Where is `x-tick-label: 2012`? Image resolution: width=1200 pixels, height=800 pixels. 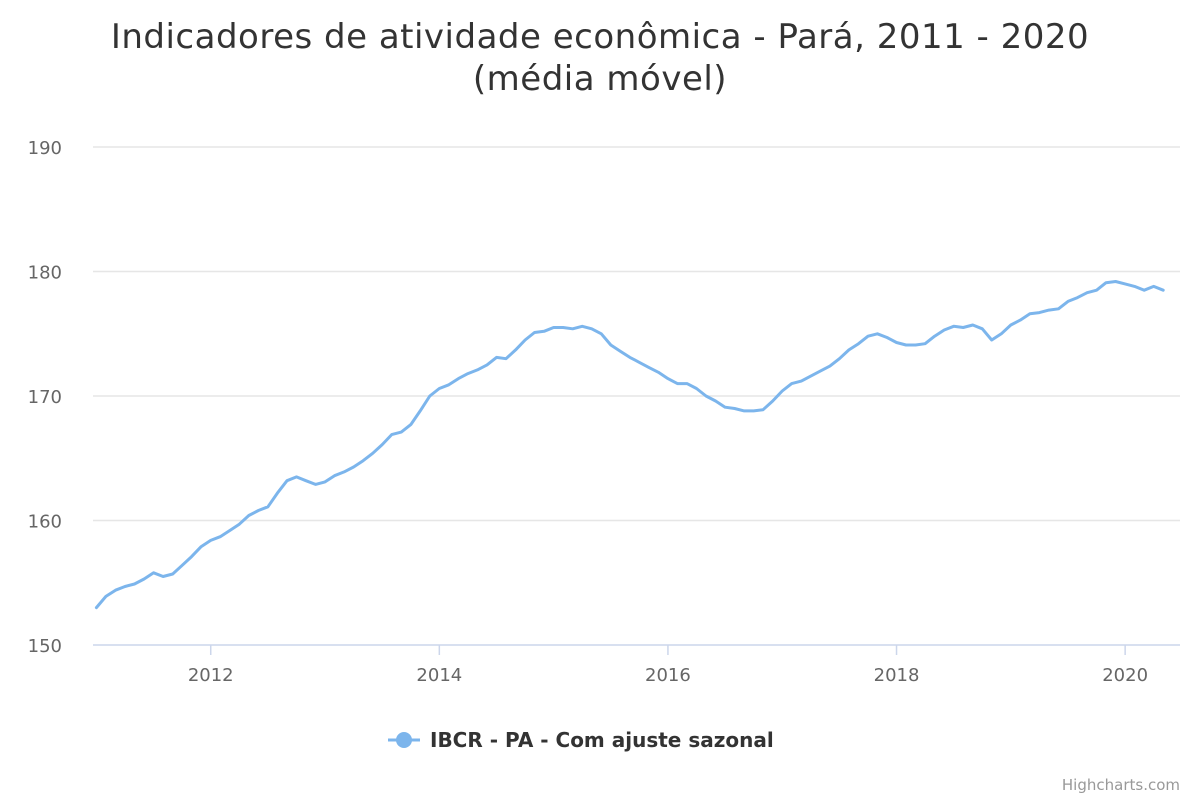
x-tick-label: 2012 is located at coordinates (211, 675).